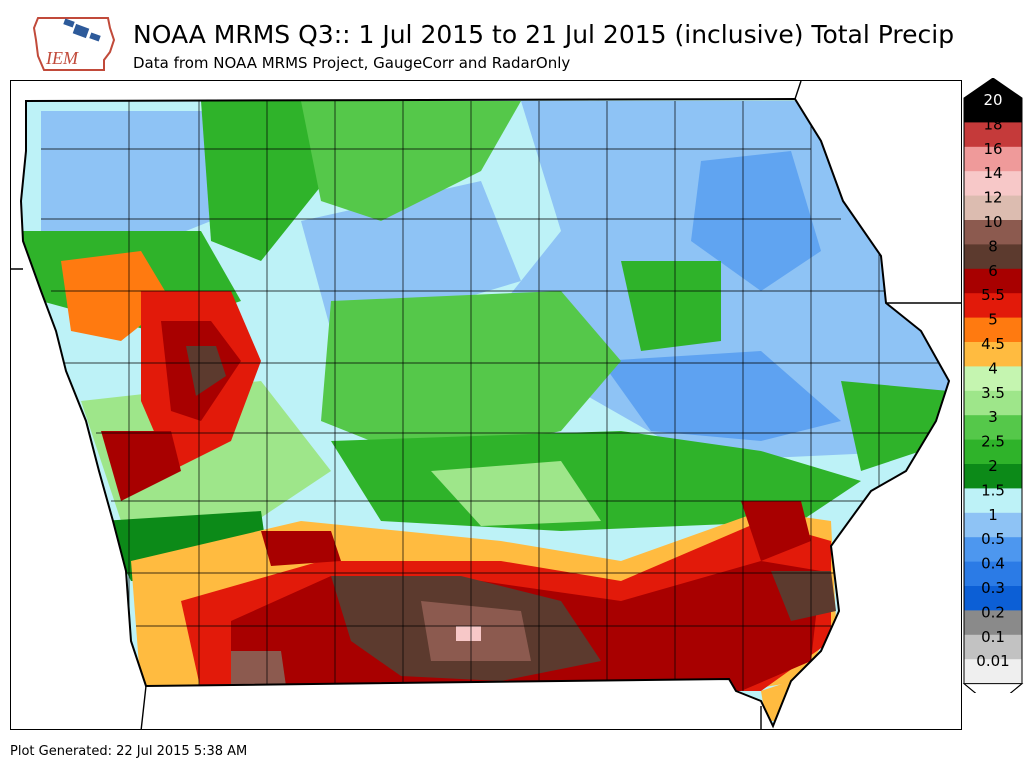 The height and width of the screenshot is (768, 1024). I want to click on legend-label: 12, so click(992, 198).